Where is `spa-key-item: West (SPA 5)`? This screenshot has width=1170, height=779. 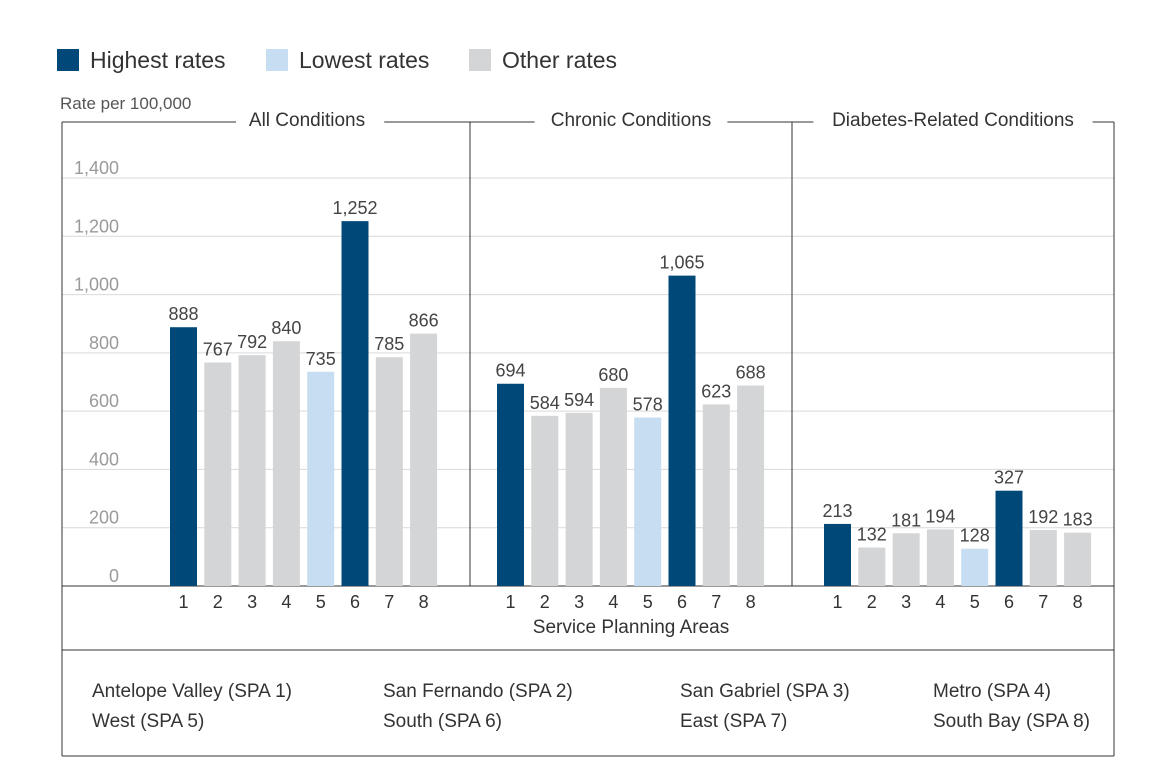
spa-key-item: West (SPA 5) is located at coordinates (148, 721).